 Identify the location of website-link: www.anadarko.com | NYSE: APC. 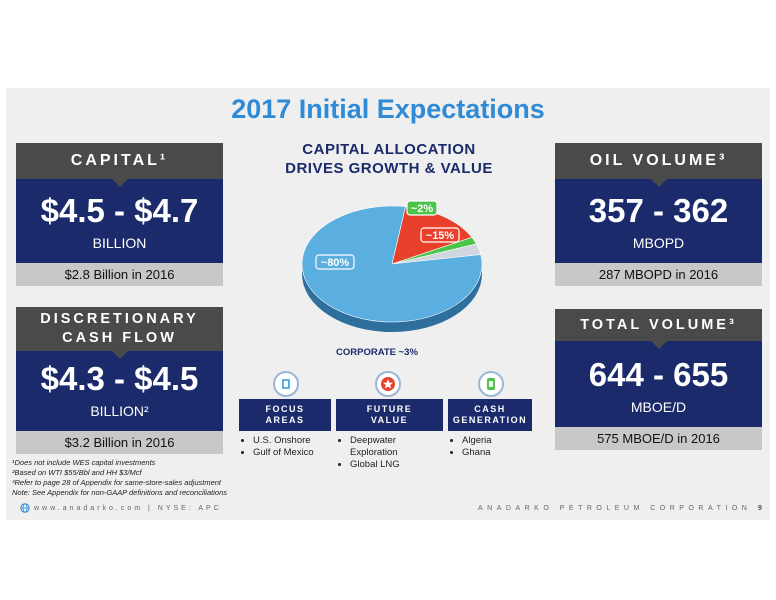
(128, 508).